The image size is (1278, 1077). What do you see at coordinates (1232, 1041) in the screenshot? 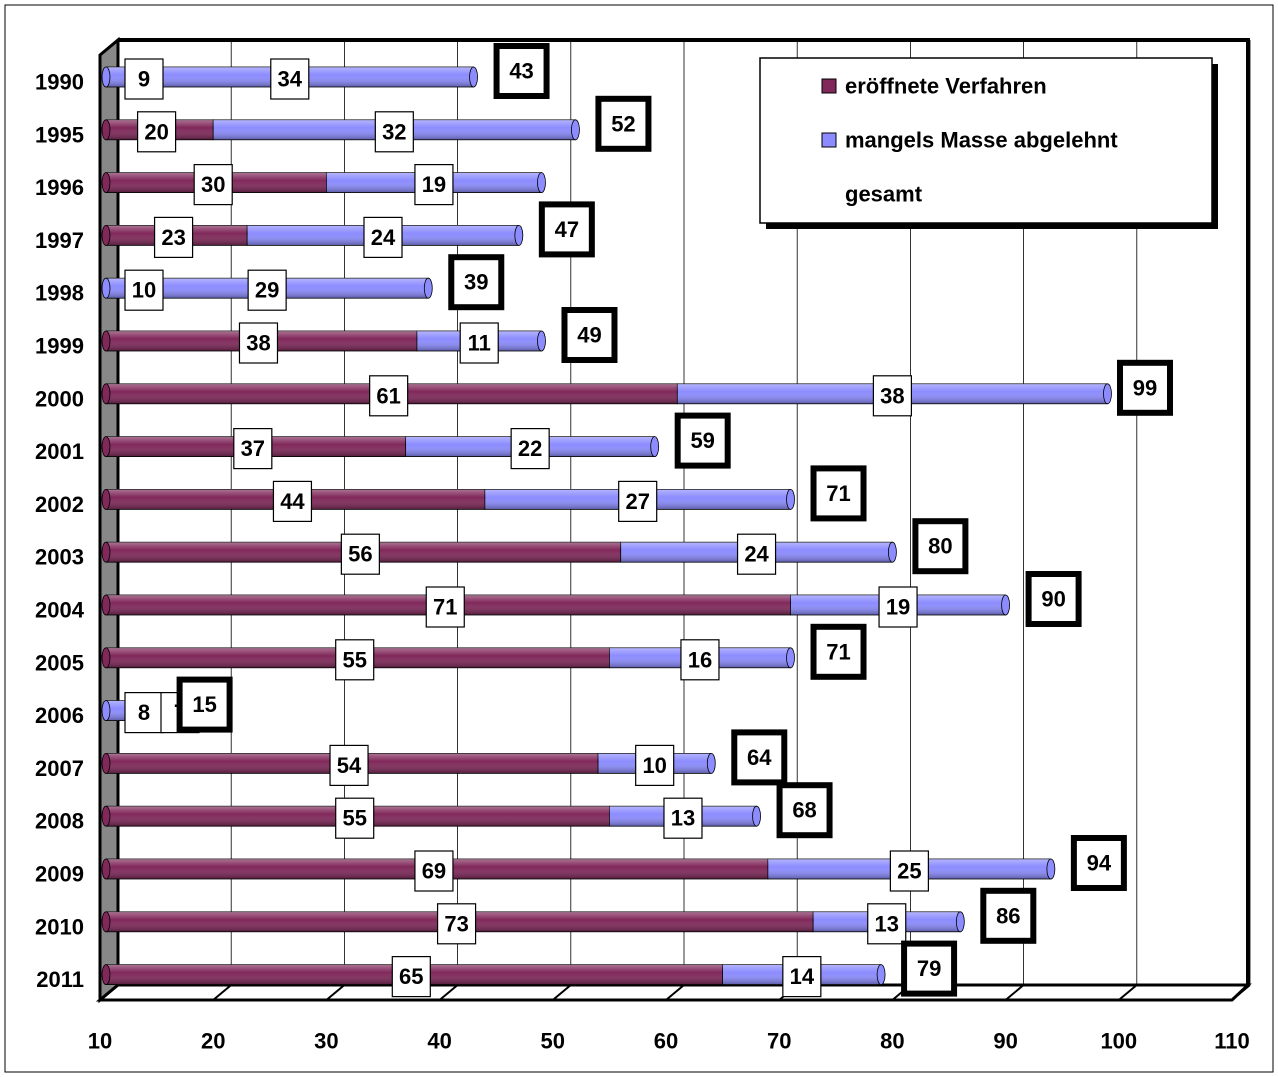
I see `x-tick-label: 110` at bounding box center [1232, 1041].